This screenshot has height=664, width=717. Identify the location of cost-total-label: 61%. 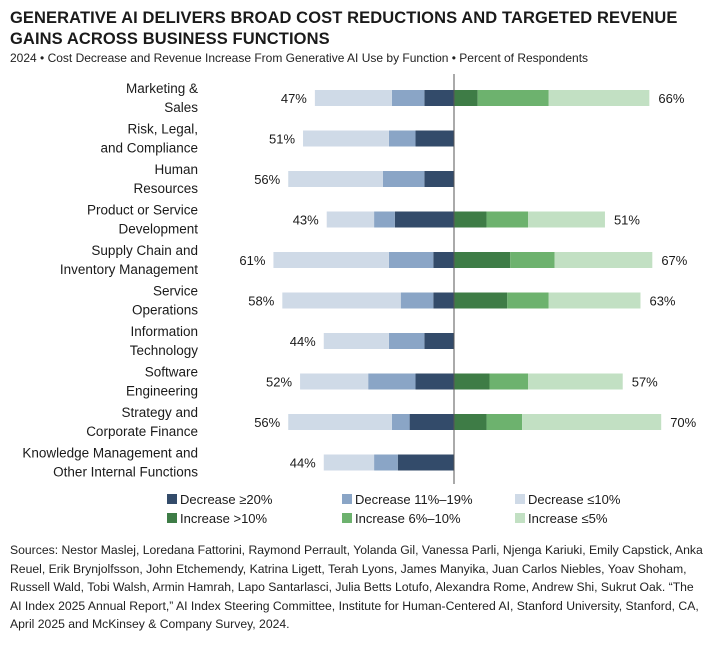
(252, 260).